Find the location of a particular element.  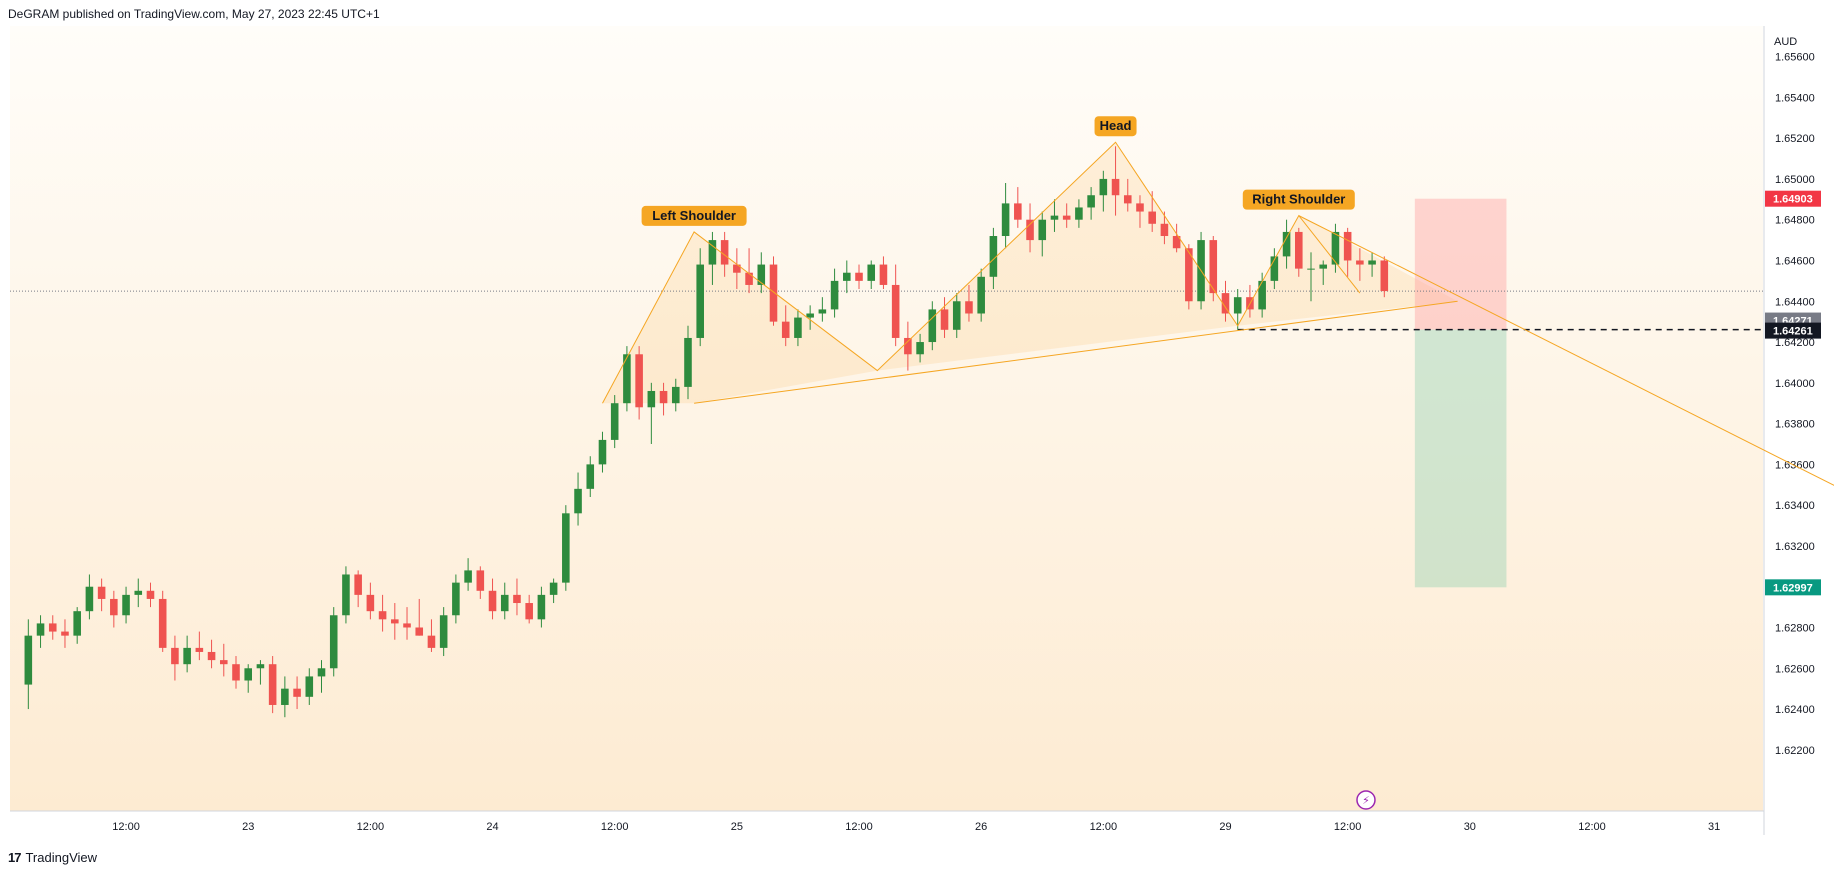

price-tag-text: 1.62997 is located at coordinates (1793, 588).